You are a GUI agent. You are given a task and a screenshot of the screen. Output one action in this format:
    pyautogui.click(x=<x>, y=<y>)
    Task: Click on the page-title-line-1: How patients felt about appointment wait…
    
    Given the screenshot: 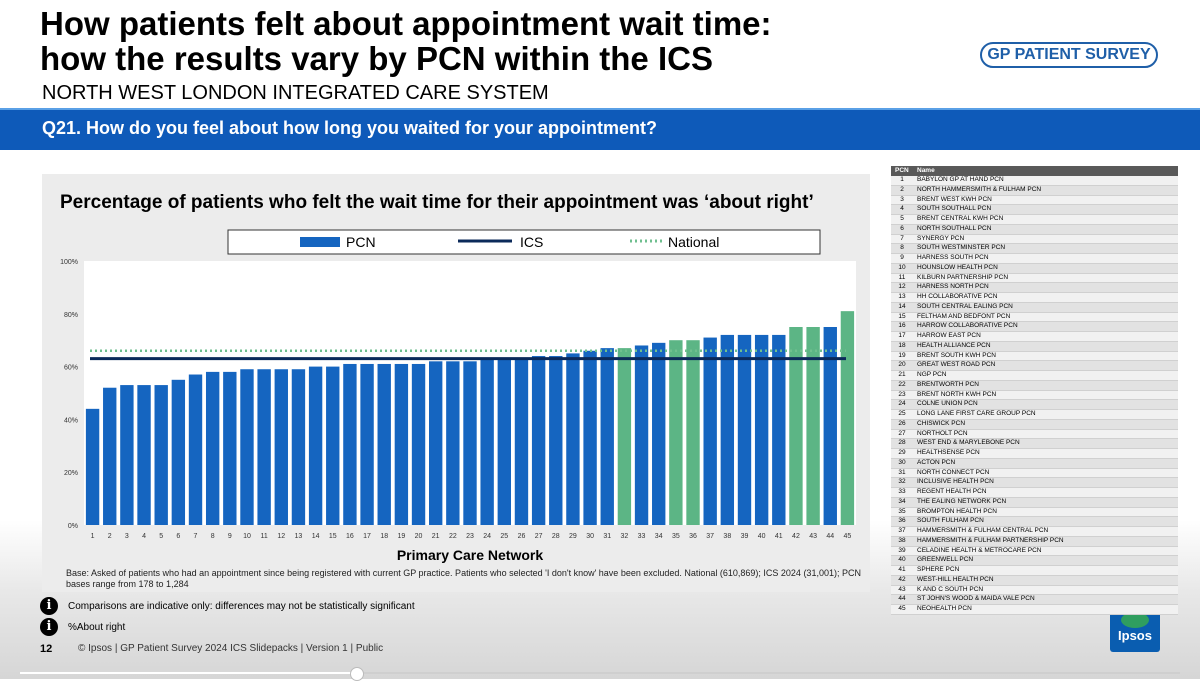 What is the action you would take?
    pyautogui.click(x=406, y=23)
    